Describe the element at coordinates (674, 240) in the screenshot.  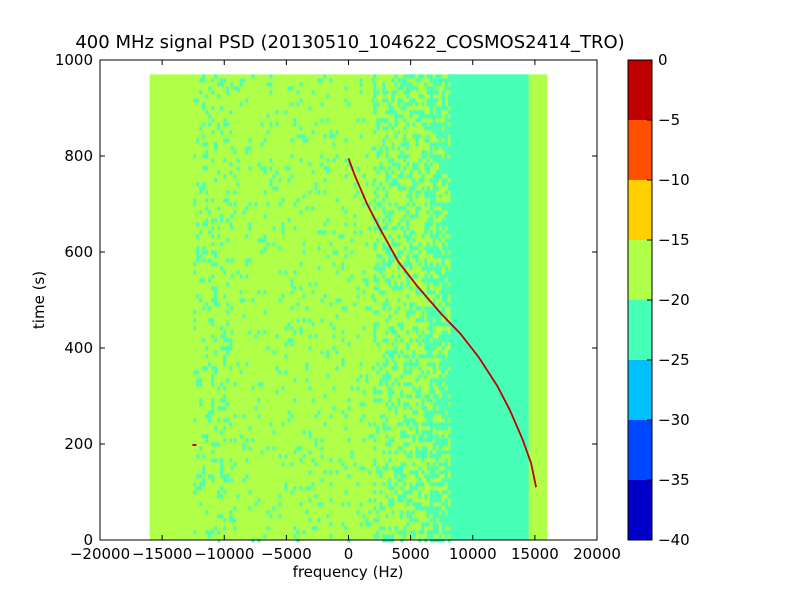
I see `colorbar-tick-label: −15` at that location.